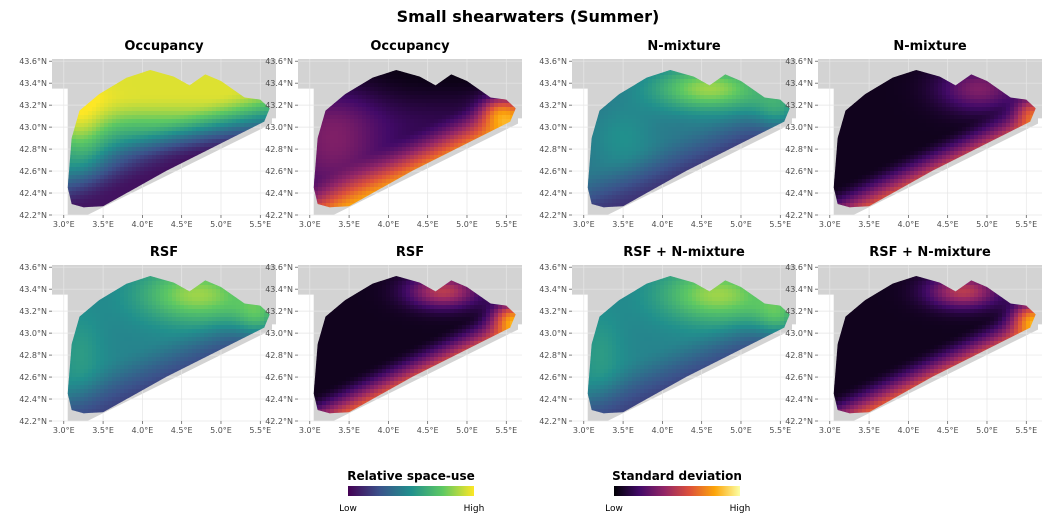 The height and width of the screenshot is (528, 1056). I want to click on legend-colorbar, so click(677, 491).